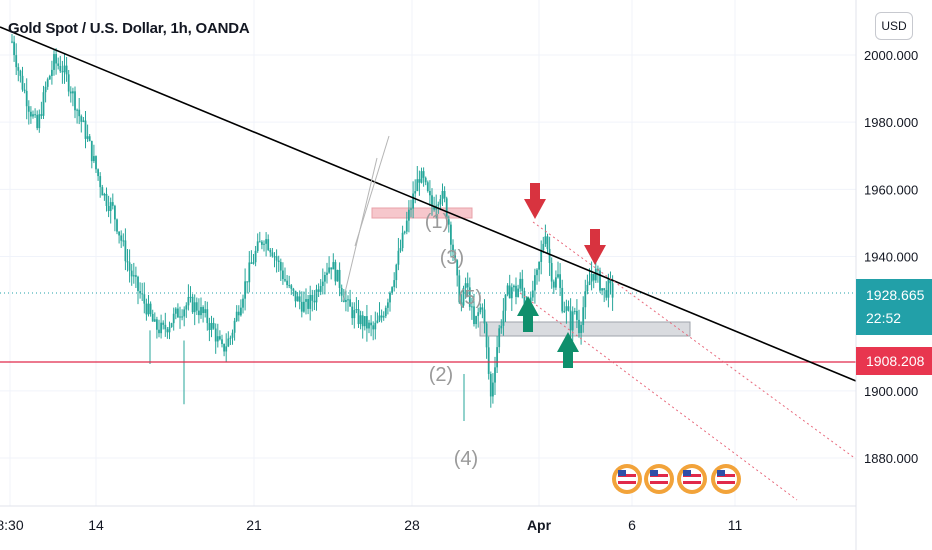  Describe the element at coordinates (528, 306) in the screenshot. I see `up-arrow-1-head` at that location.